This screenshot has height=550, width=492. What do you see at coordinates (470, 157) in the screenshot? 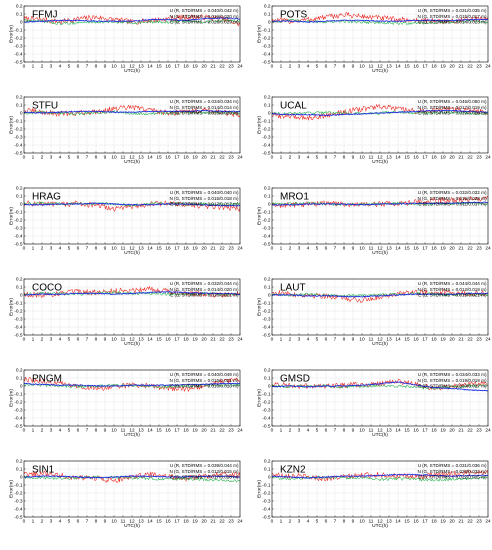
I see `x-tick-label: 22` at bounding box center [470, 157].